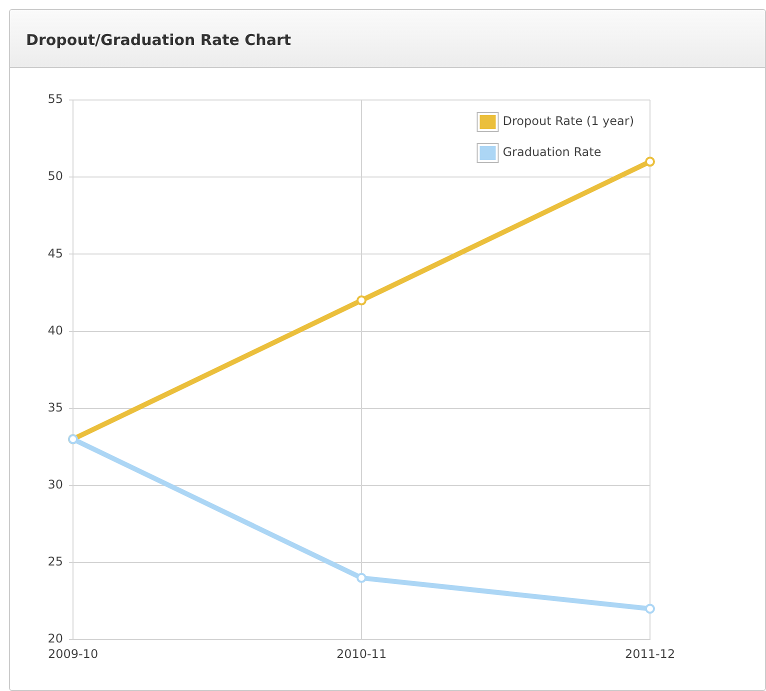  Describe the element at coordinates (55, 176) in the screenshot. I see `y-tick-label: 50` at that location.